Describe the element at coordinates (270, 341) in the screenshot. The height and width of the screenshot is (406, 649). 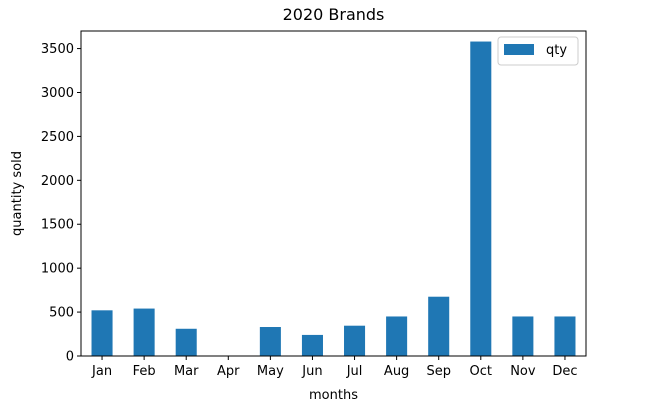
I see `bar-may` at that location.